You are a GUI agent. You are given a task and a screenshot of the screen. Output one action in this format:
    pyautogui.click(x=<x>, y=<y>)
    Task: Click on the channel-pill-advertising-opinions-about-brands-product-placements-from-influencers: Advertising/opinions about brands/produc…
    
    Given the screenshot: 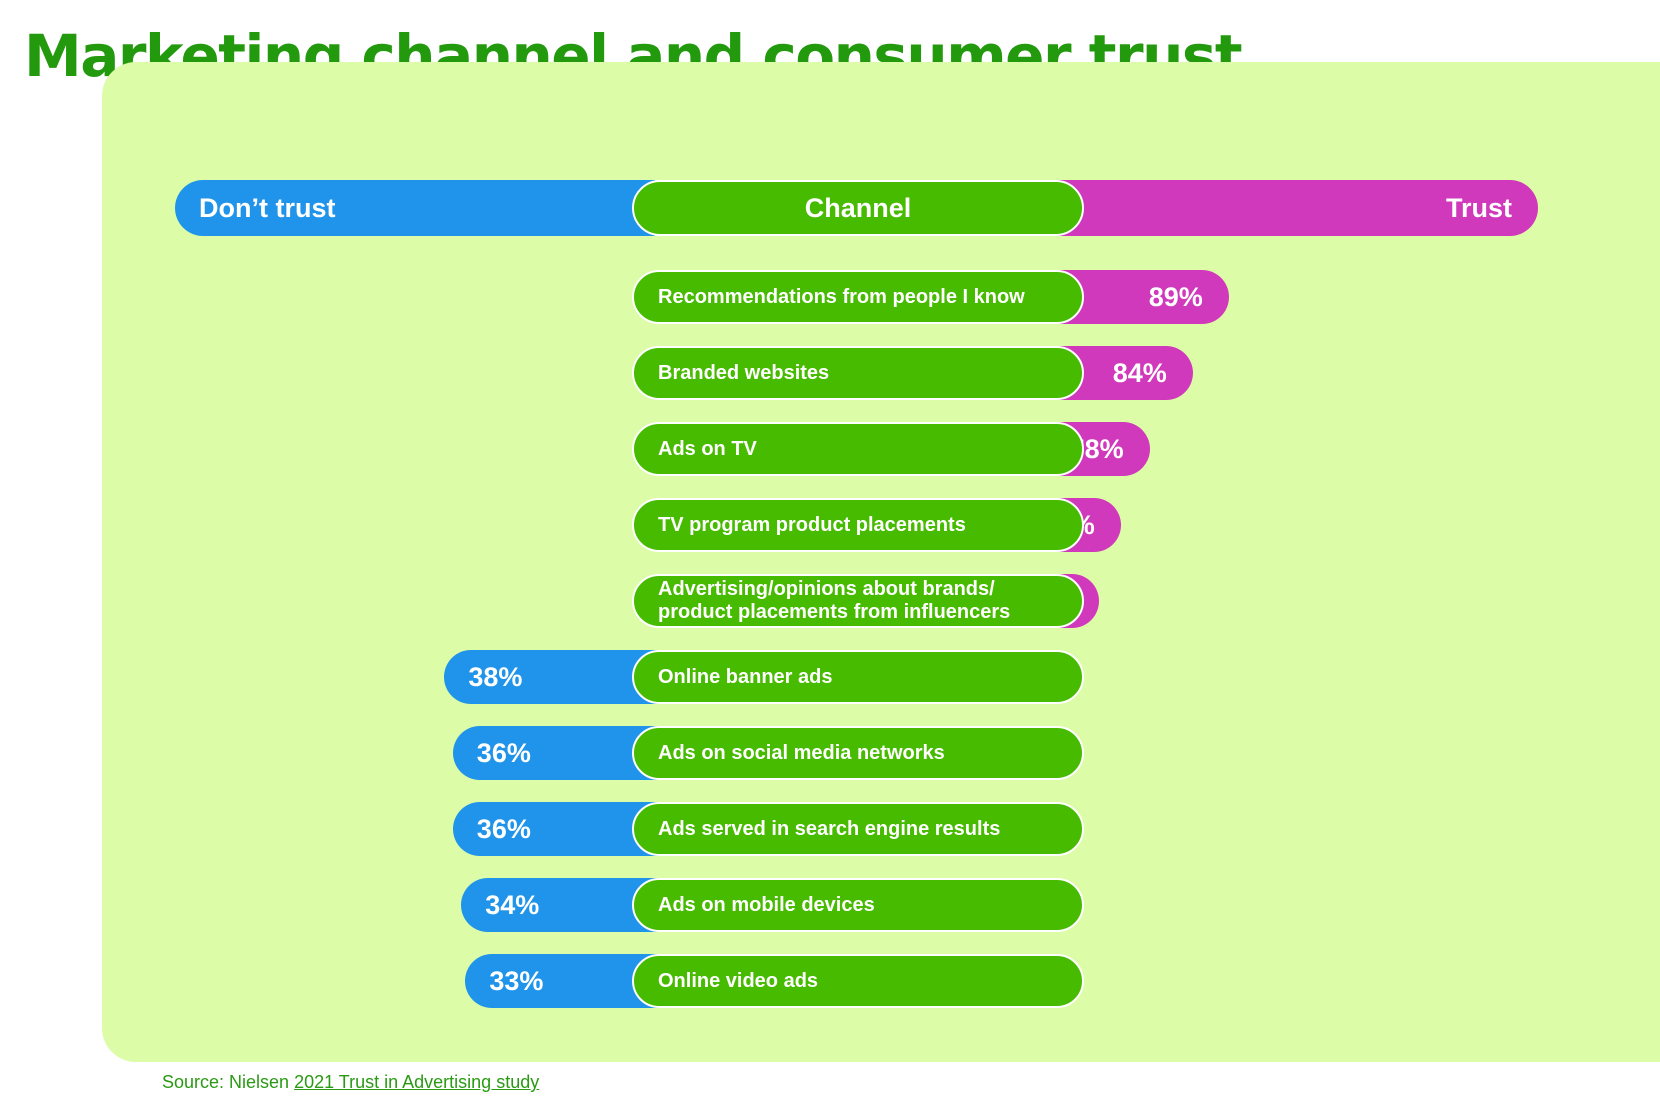 What is the action you would take?
    pyautogui.click(x=858, y=601)
    